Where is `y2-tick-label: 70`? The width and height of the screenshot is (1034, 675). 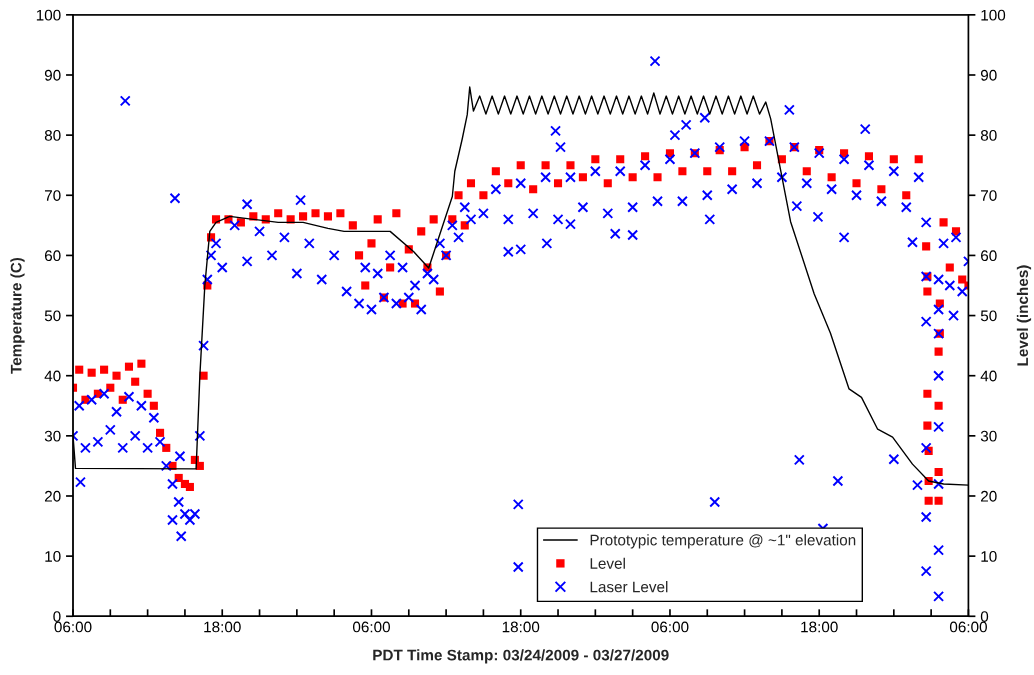 y2-tick-label: 70 is located at coordinates (989, 195).